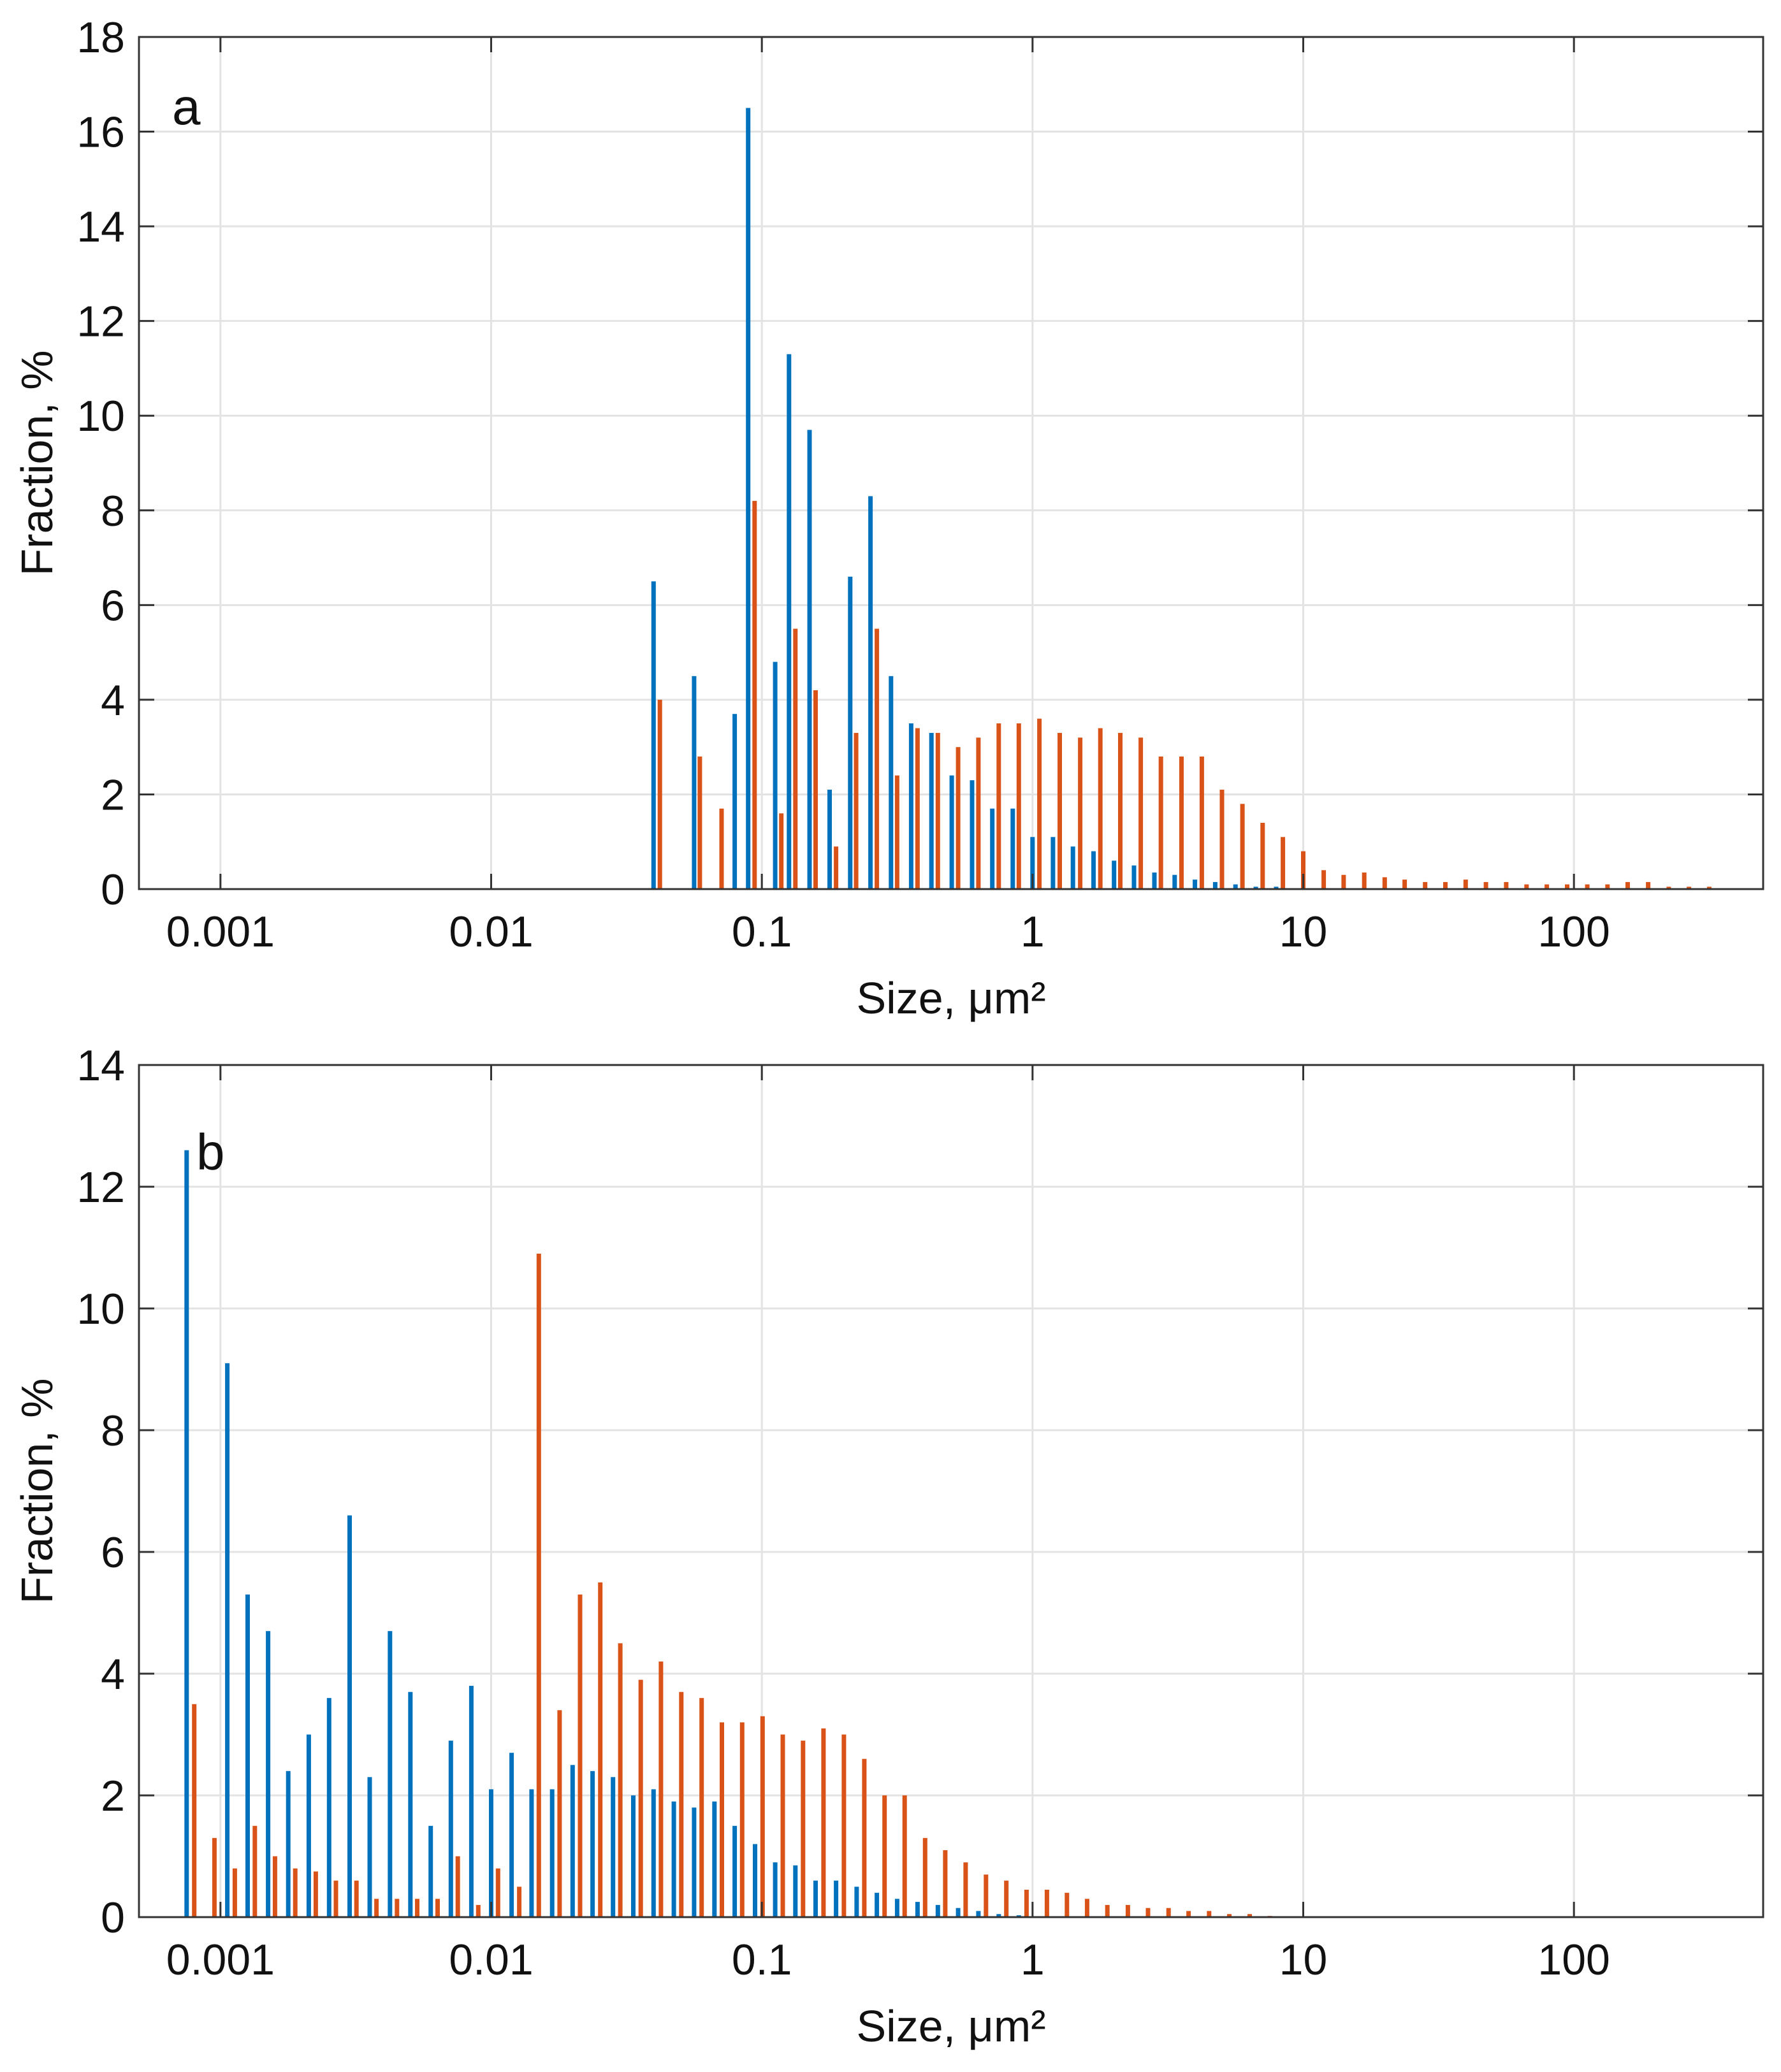 This screenshot has width=1781, height=2072. What do you see at coordinates (951, 998) in the screenshot?
I see `panel-a-x-axis-title: Size, μm²` at bounding box center [951, 998].